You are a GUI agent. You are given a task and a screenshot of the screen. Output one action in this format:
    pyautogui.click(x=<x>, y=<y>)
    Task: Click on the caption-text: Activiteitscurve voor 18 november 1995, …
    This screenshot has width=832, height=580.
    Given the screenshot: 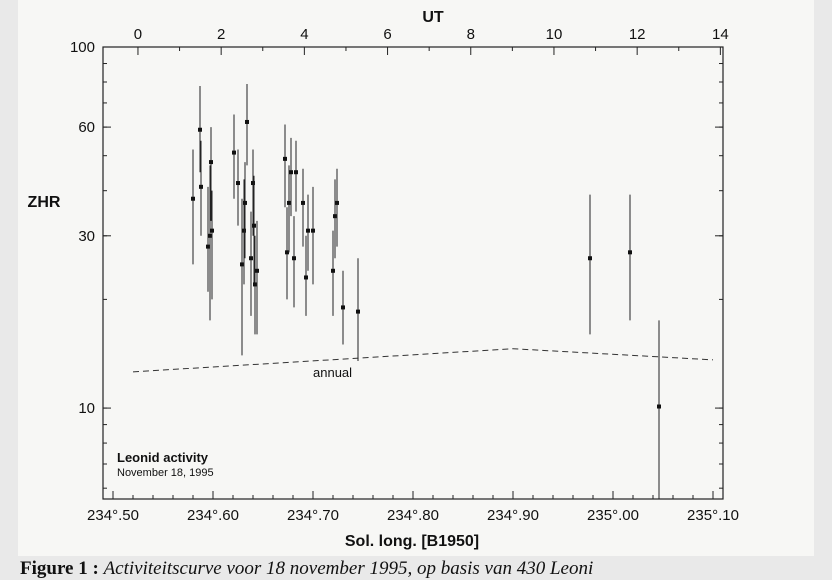 What is the action you would take?
    pyautogui.click(x=348, y=568)
    